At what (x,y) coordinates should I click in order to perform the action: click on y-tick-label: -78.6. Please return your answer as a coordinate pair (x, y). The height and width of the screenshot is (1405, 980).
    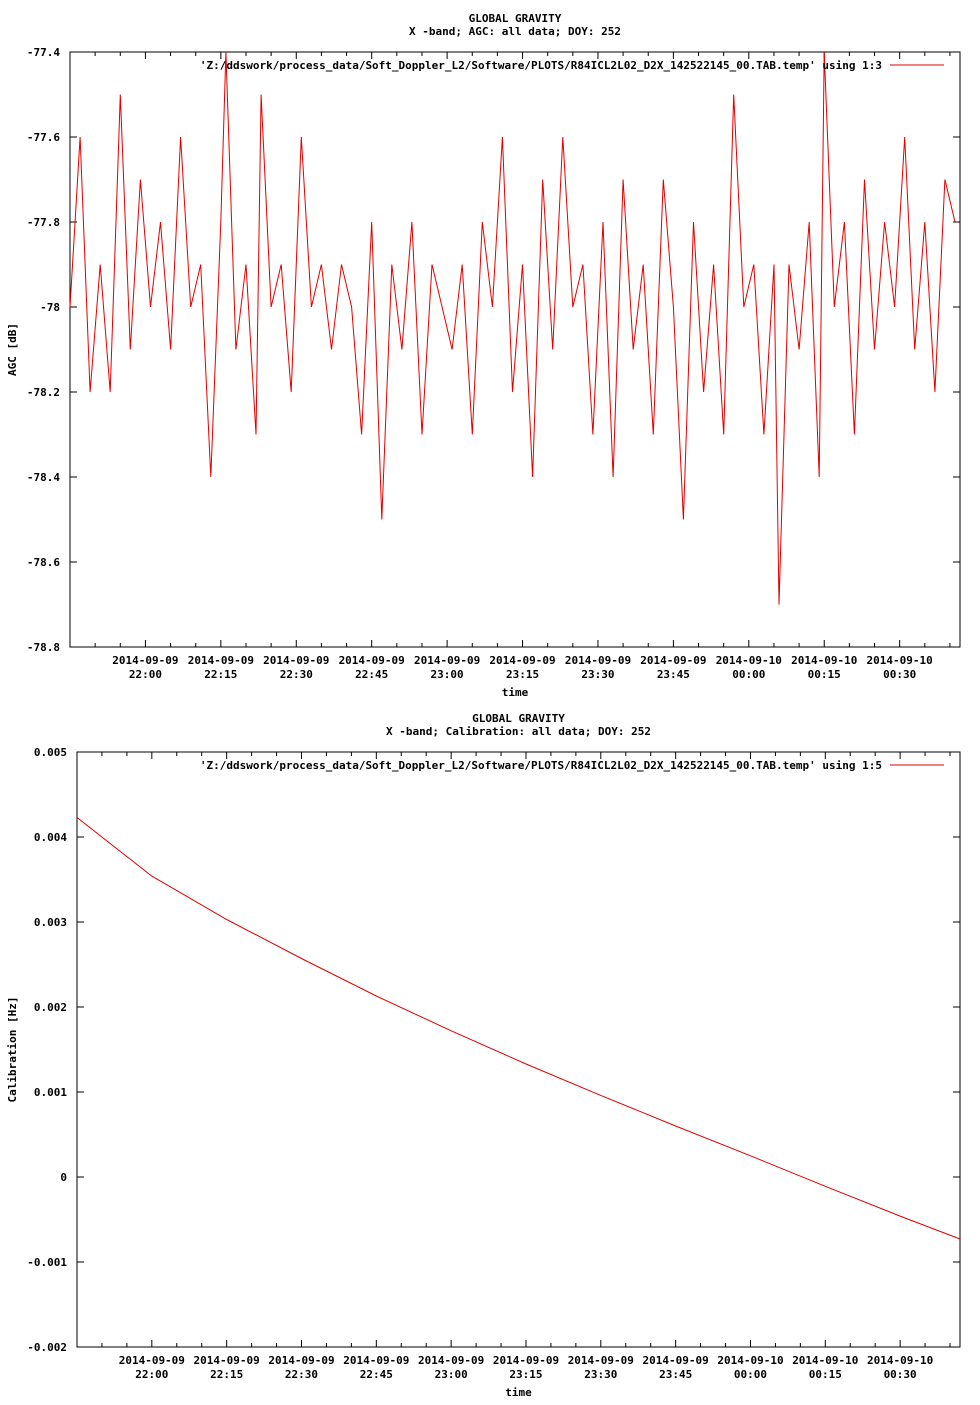
    Looking at the image, I should click on (43, 562).